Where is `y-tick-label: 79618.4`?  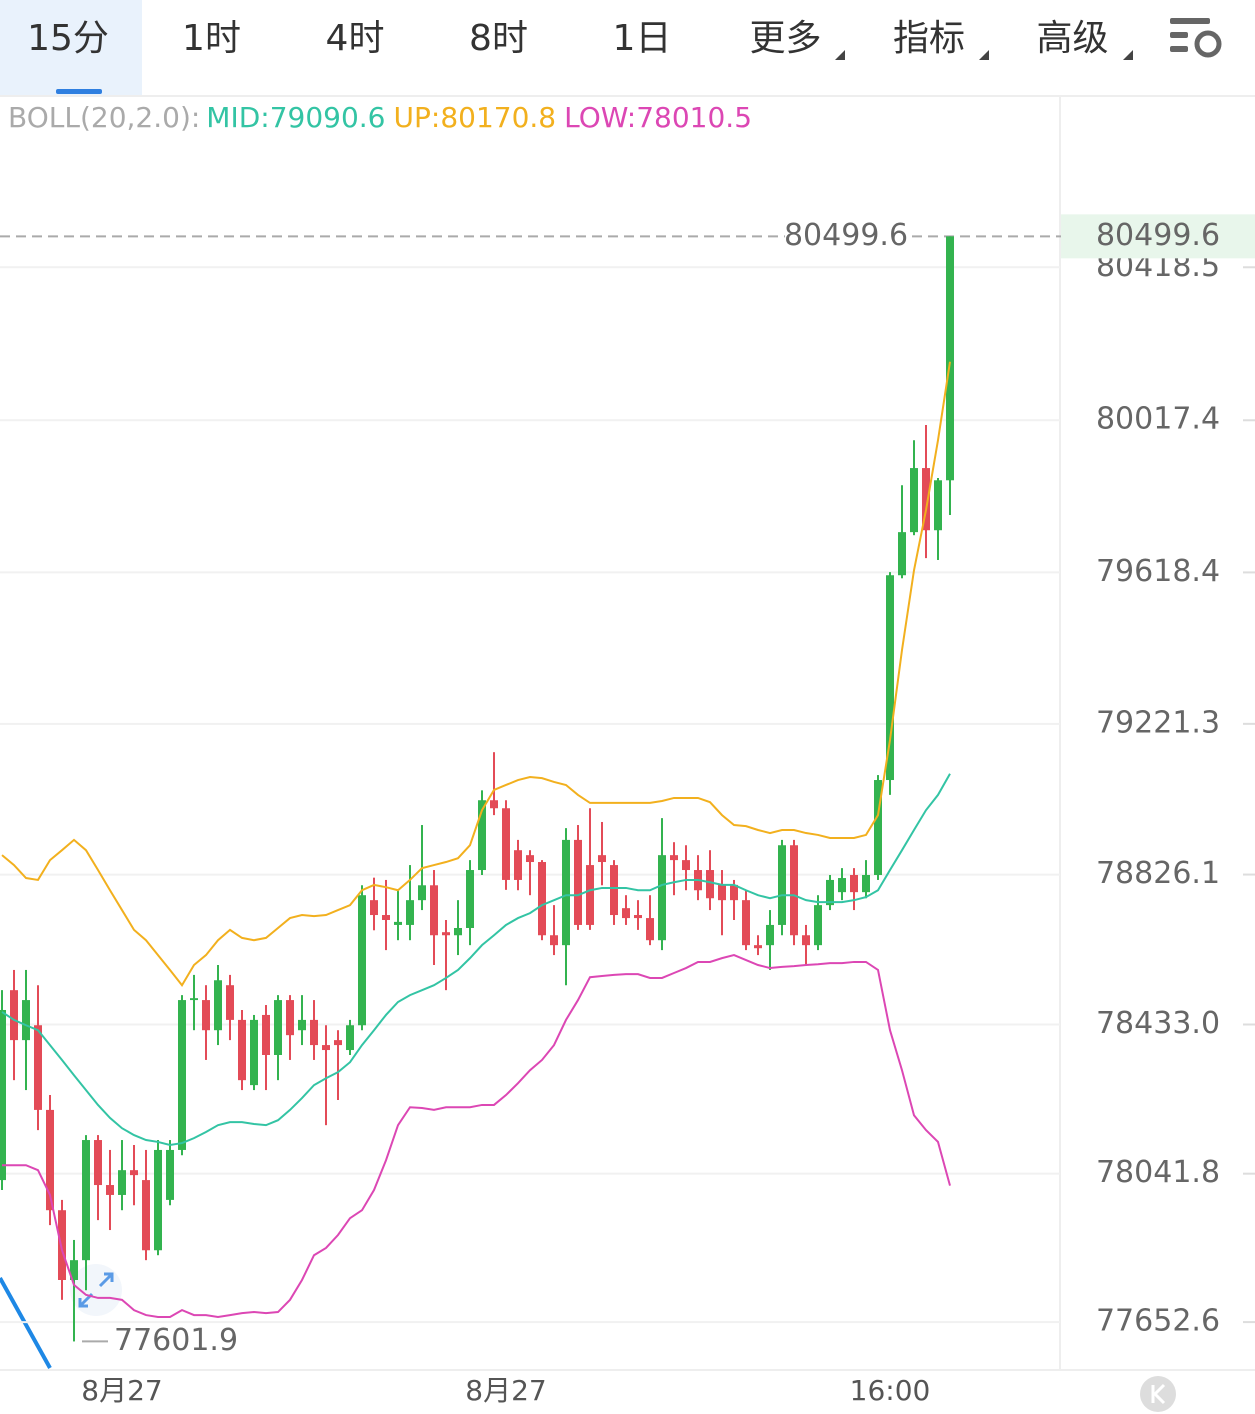
y-tick-label: 79618.4 is located at coordinates (1158, 571).